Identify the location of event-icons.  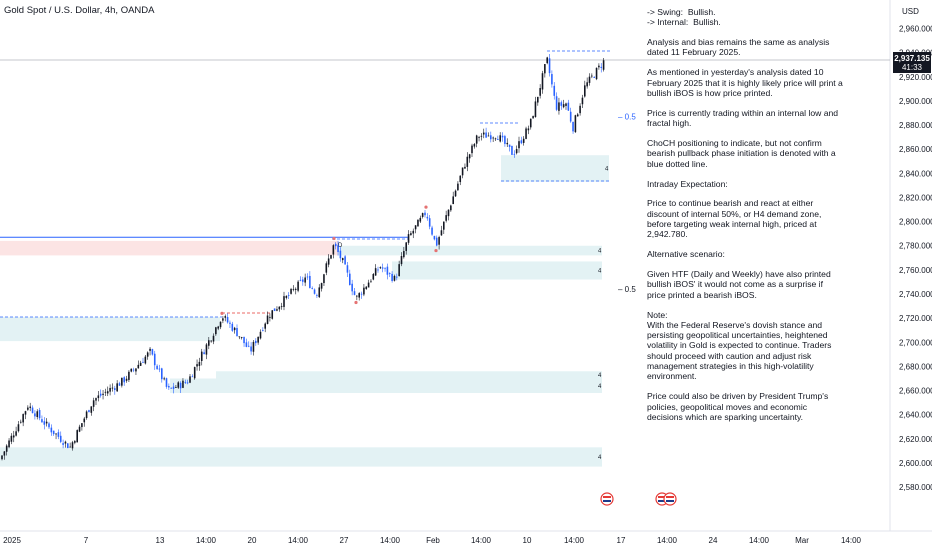
(638, 499).